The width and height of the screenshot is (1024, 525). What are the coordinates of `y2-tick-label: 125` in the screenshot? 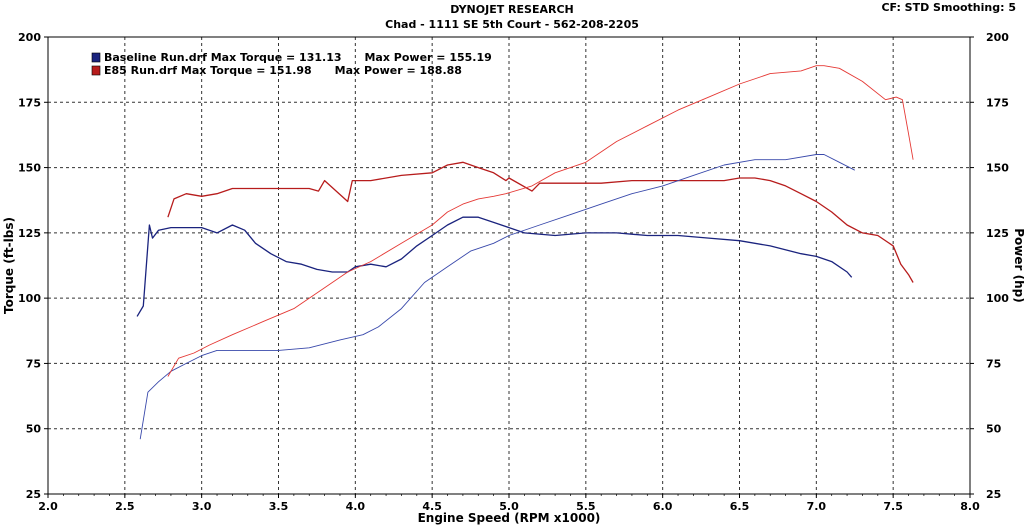 It's located at (997, 233).